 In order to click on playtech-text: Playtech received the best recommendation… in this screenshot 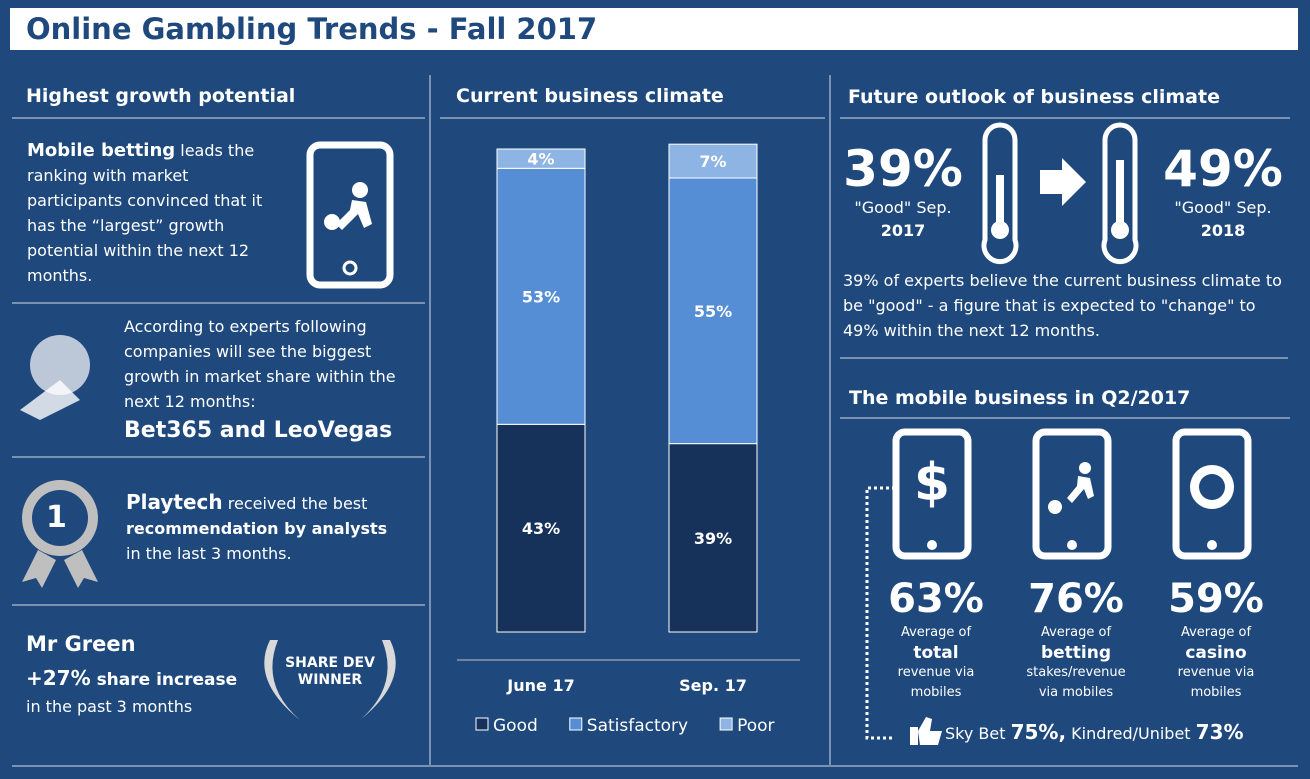, I will do `click(271, 528)`.